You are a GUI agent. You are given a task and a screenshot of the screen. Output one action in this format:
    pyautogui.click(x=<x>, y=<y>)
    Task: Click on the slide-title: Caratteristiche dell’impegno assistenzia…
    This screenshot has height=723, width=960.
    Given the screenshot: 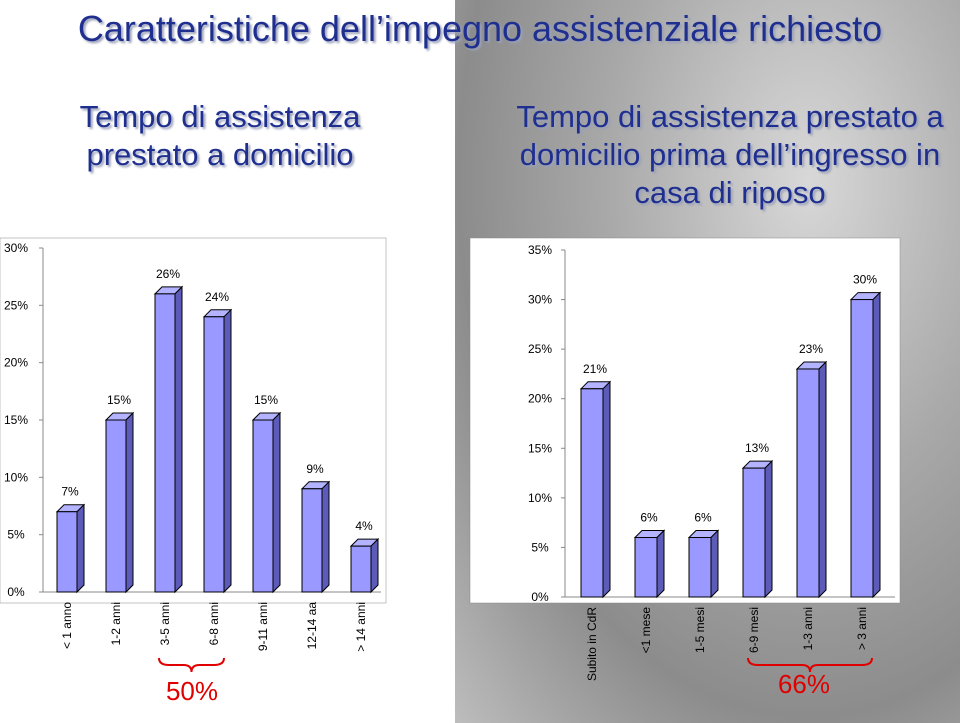 What is the action you would take?
    pyautogui.click(x=480, y=28)
    